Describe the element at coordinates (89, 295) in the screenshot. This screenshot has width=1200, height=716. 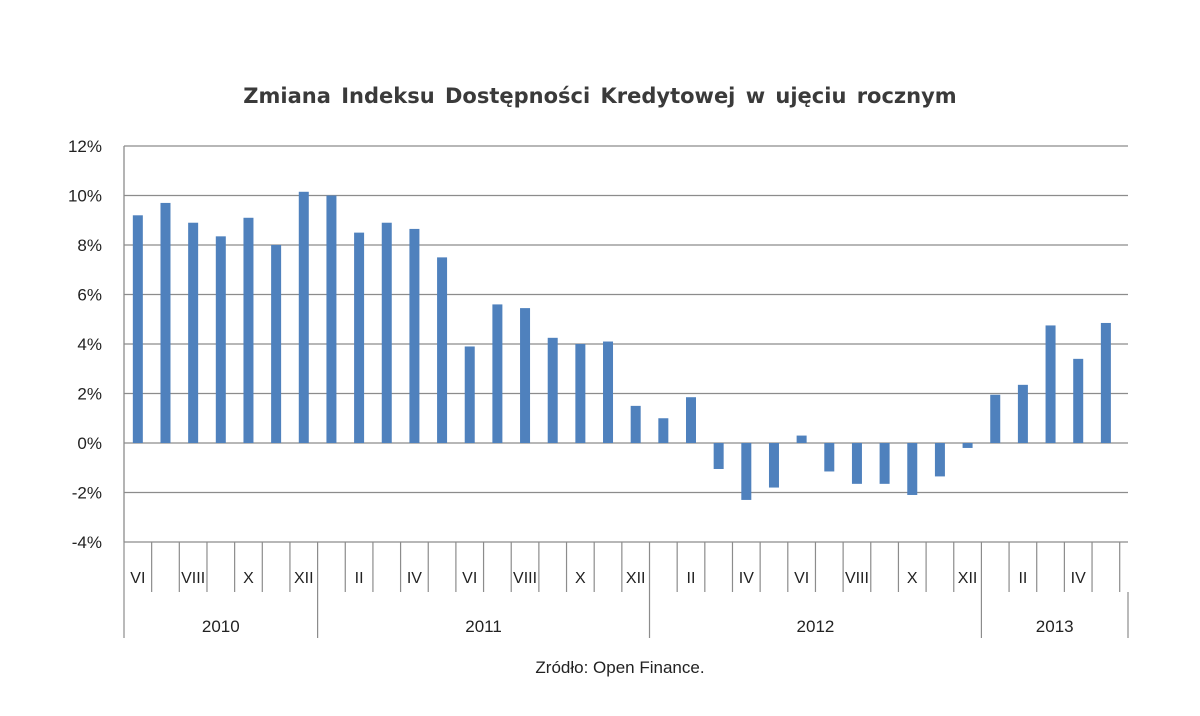
I see `y-tick-label: 6%` at that location.